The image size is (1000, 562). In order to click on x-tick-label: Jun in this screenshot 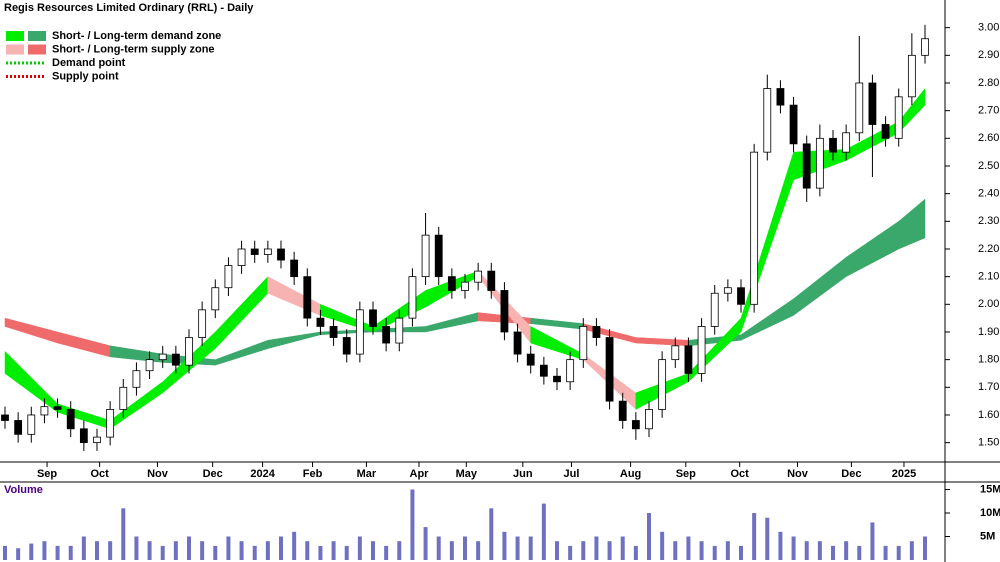, I will do `click(523, 474)`.